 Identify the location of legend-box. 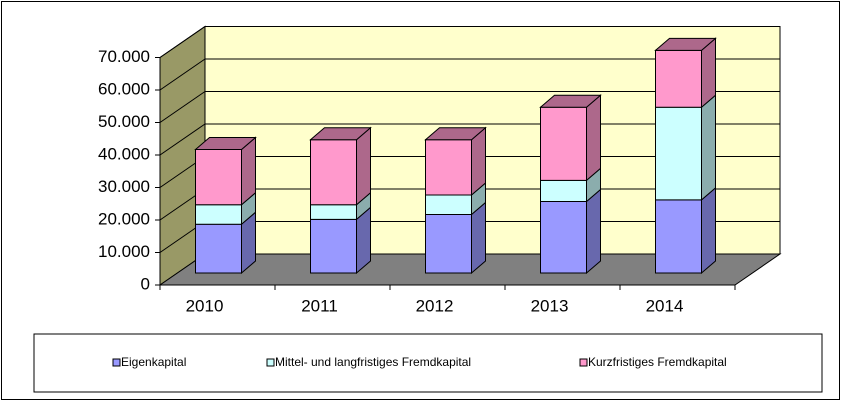
(428, 363).